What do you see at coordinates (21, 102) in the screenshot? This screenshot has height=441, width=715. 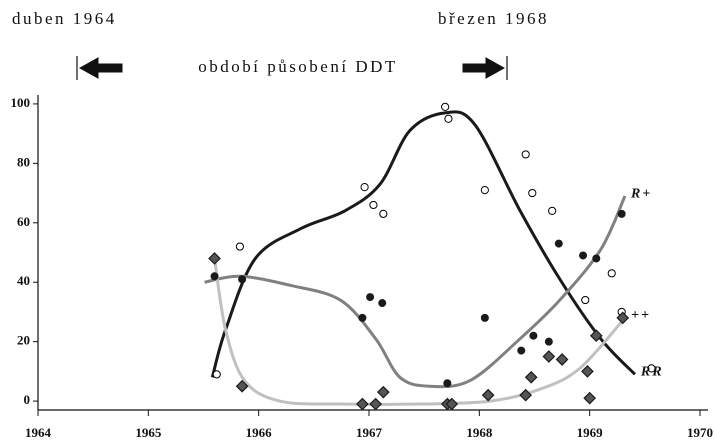 I see `y-tick-label: 100` at bounding box center [21, 102].